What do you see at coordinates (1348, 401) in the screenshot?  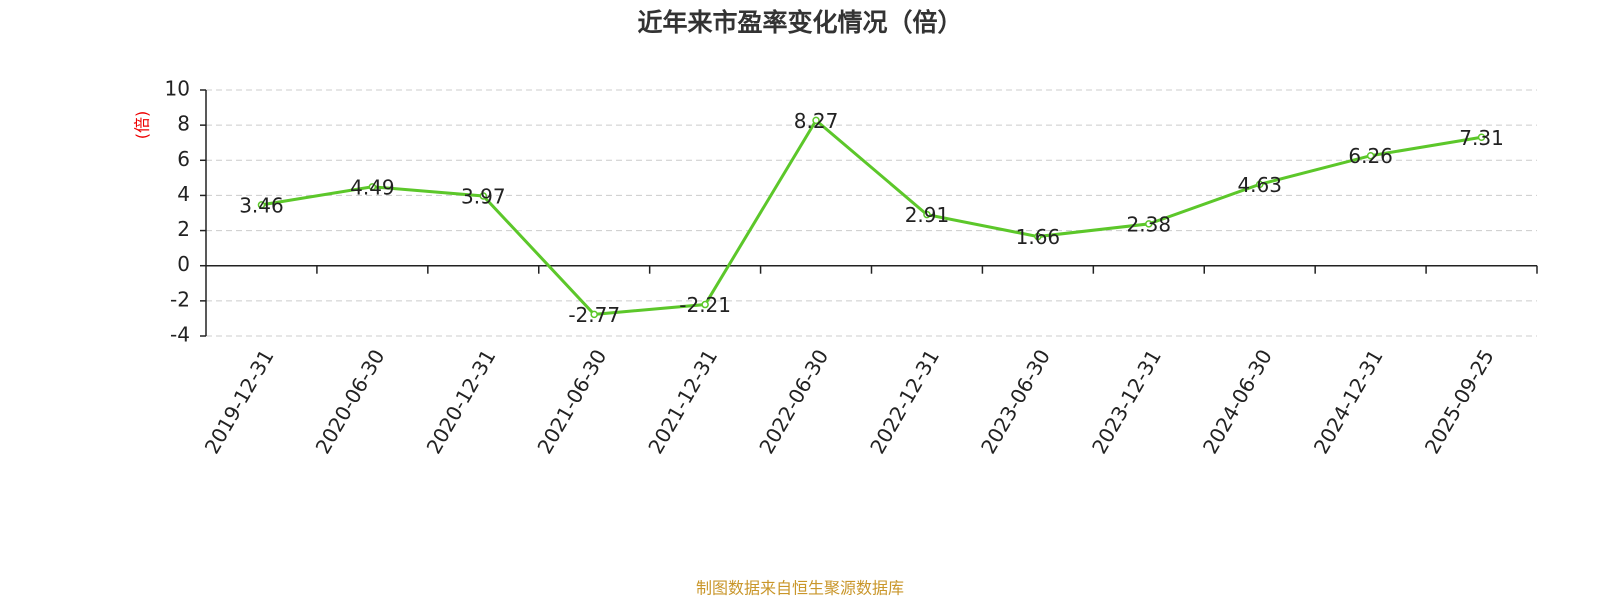 I see `x-tick-label: 2024-12-31` at bounding box center [1348, 401].